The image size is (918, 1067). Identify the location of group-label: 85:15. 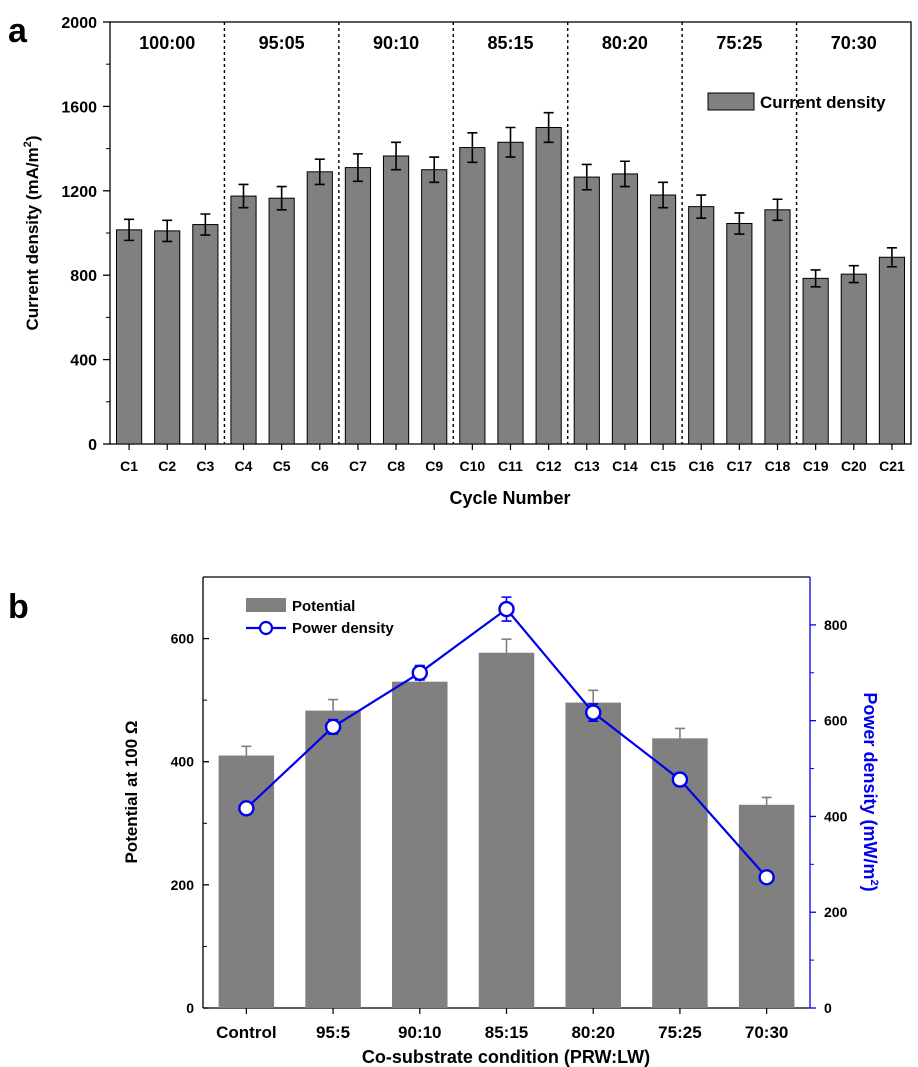
(510, 43).